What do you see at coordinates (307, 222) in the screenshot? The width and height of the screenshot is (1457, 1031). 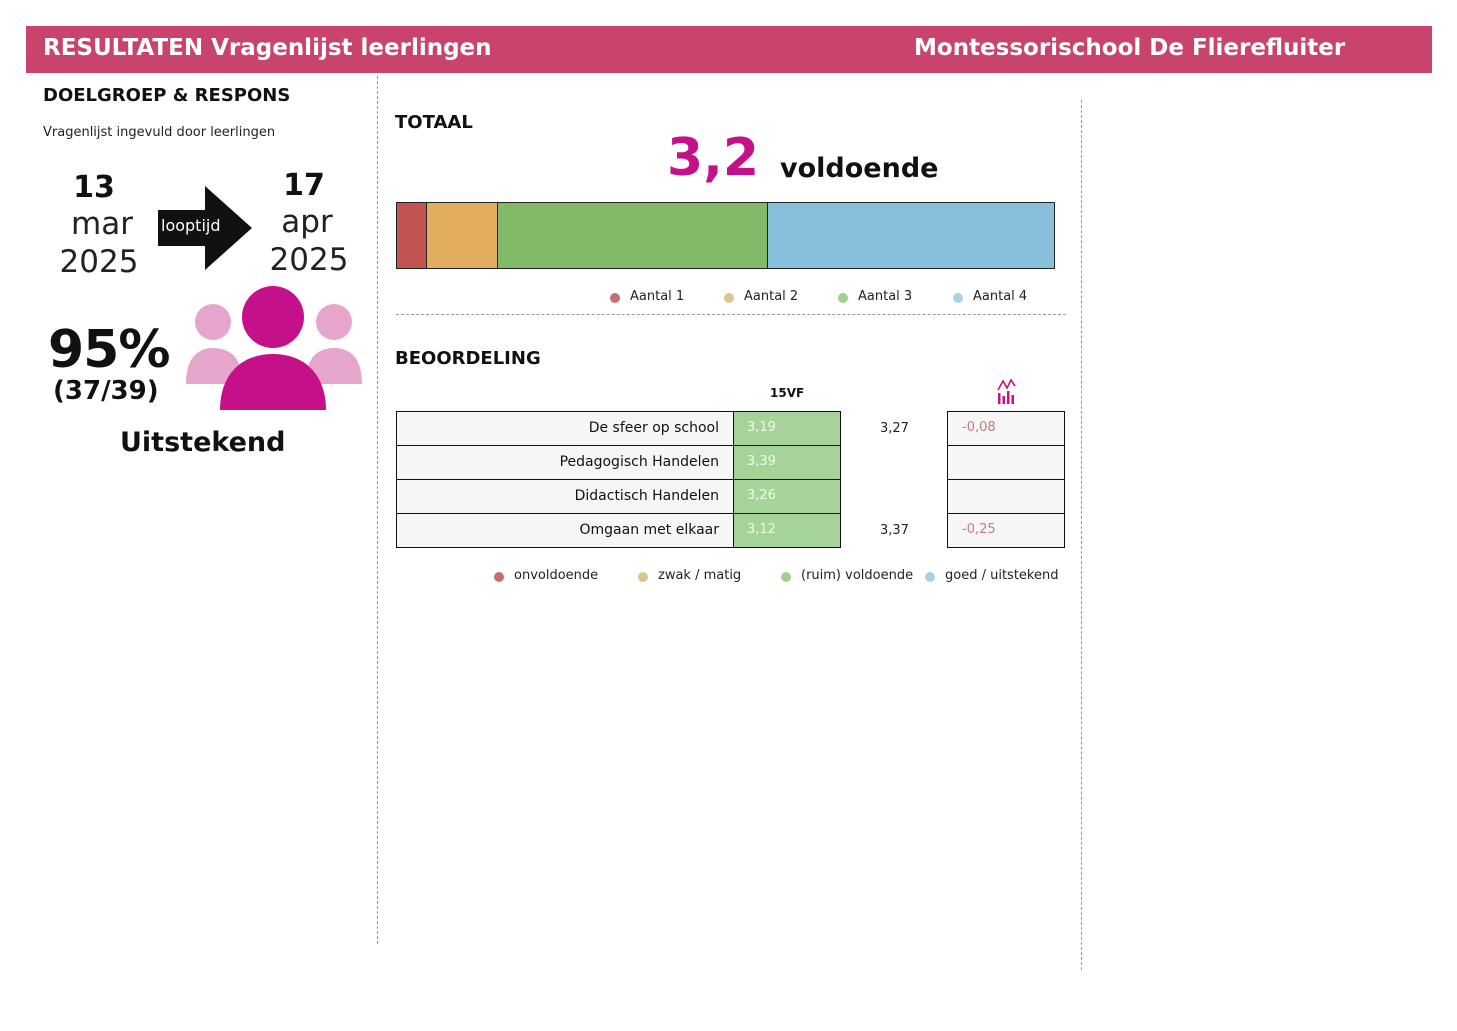 I see `end-month: apr` at bounding box center [307, 222].